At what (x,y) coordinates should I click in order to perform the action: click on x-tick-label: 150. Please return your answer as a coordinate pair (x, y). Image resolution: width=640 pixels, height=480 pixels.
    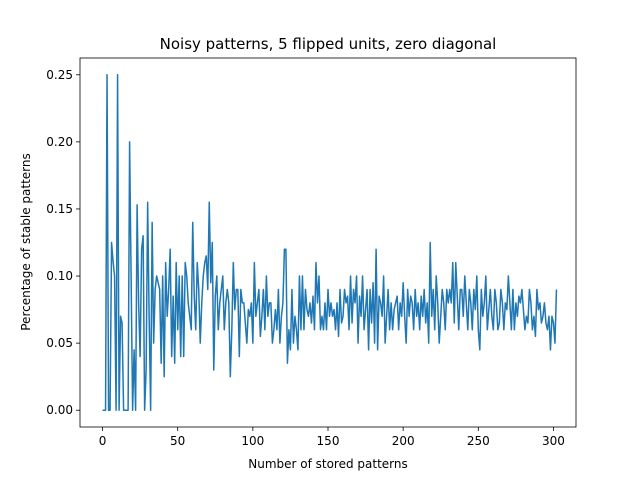
    Looking at the image, I should click on (328, 441).